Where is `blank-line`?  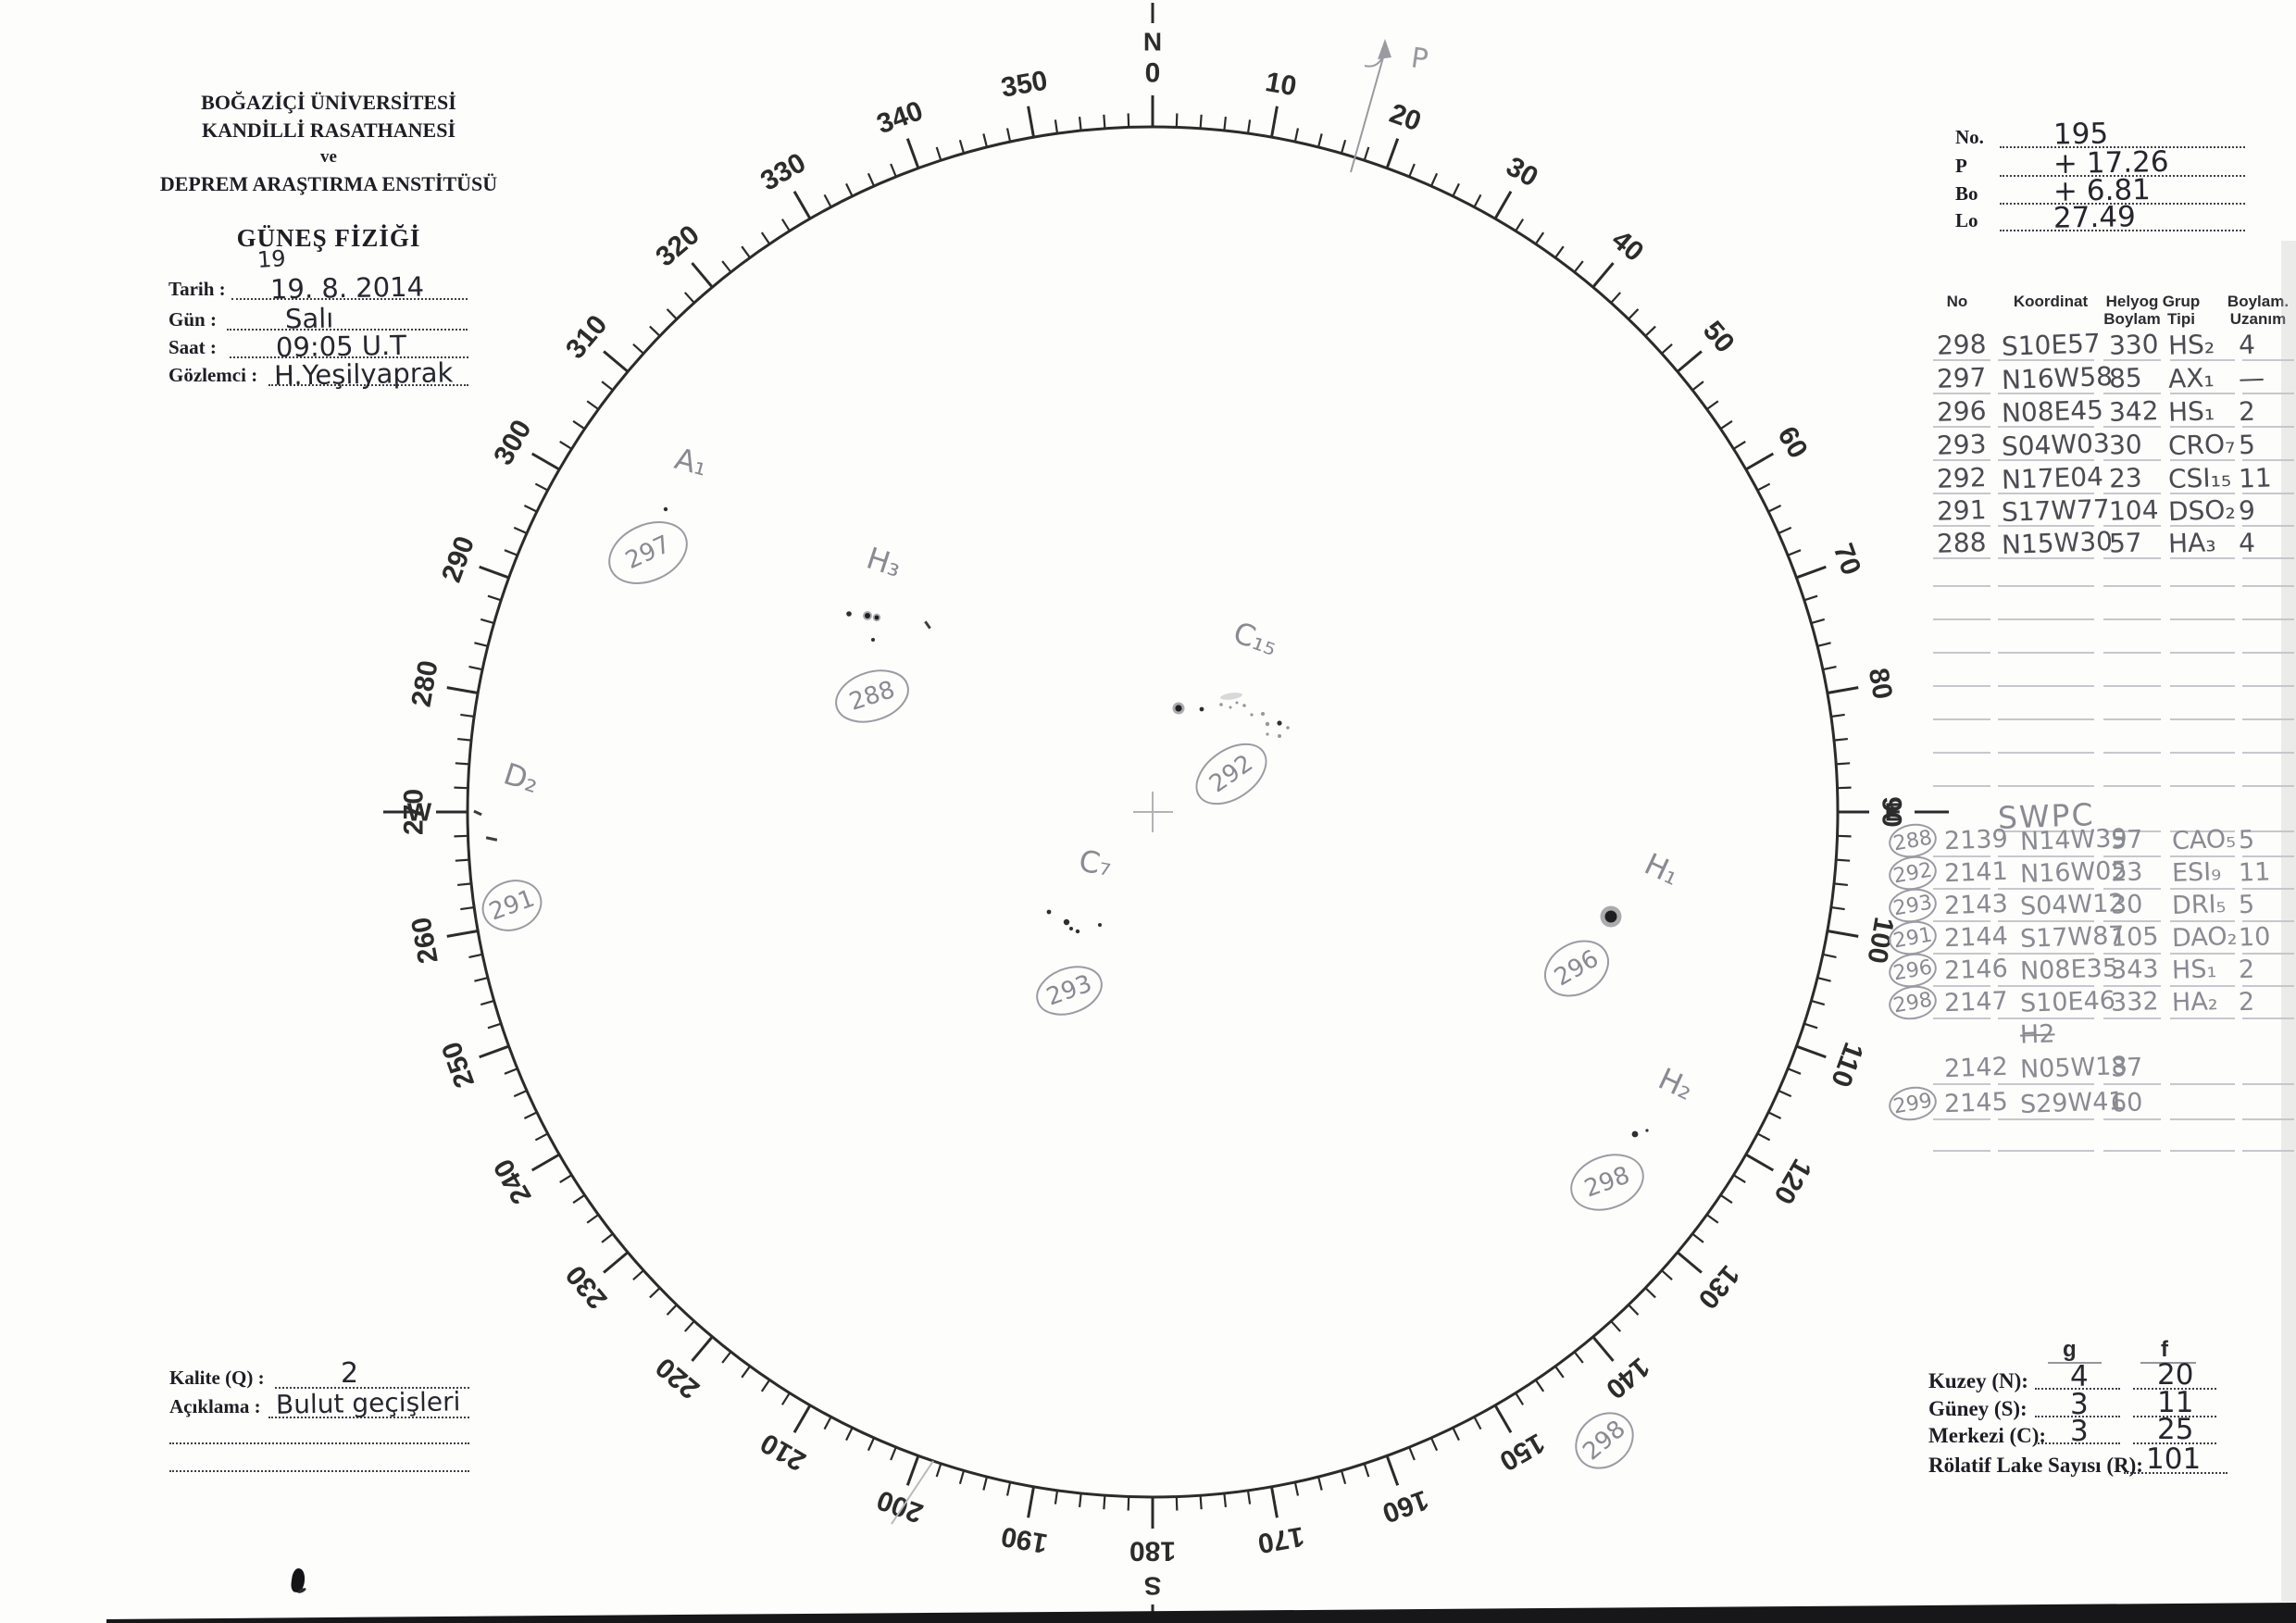 blank-line is located at coordinates (319, 1471).